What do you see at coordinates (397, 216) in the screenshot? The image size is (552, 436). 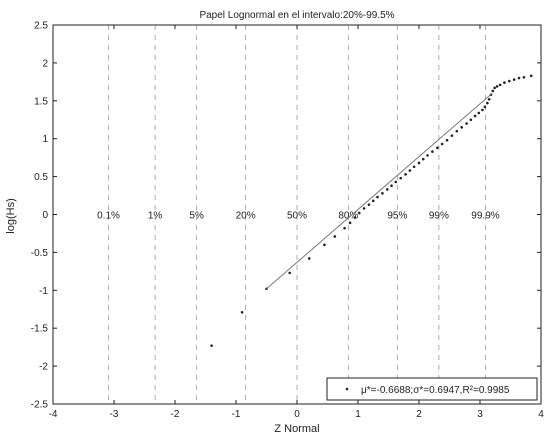 I see `prob-label: 95%` at bounding box center [397, 216].